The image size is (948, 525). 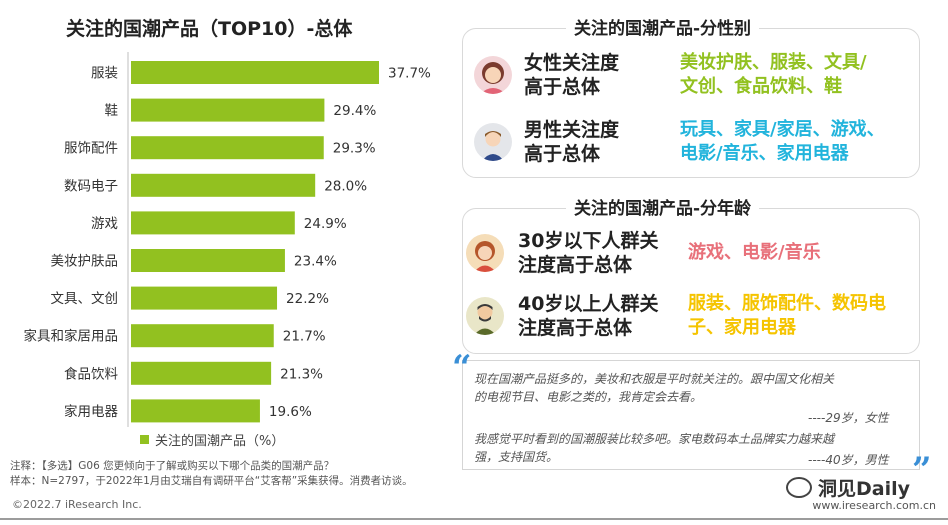 What do you see at coordinates (85, 262) in the screenshot?
I see `category-label-5: 美妆护肤品` at bounding box center [85, 262].